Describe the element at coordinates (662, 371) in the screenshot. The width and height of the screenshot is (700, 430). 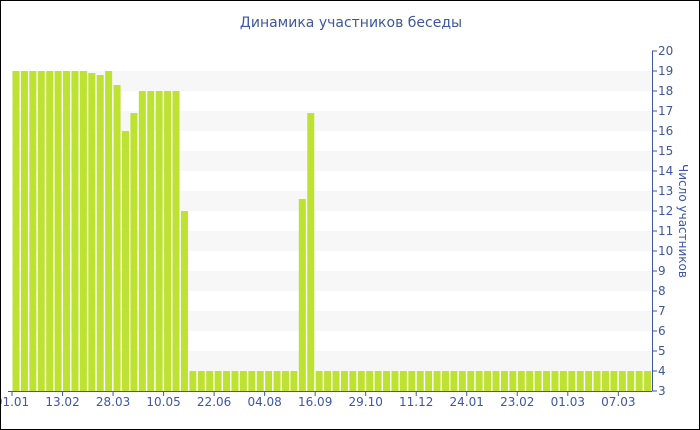
I see `y-tick-label: 4` at that location.